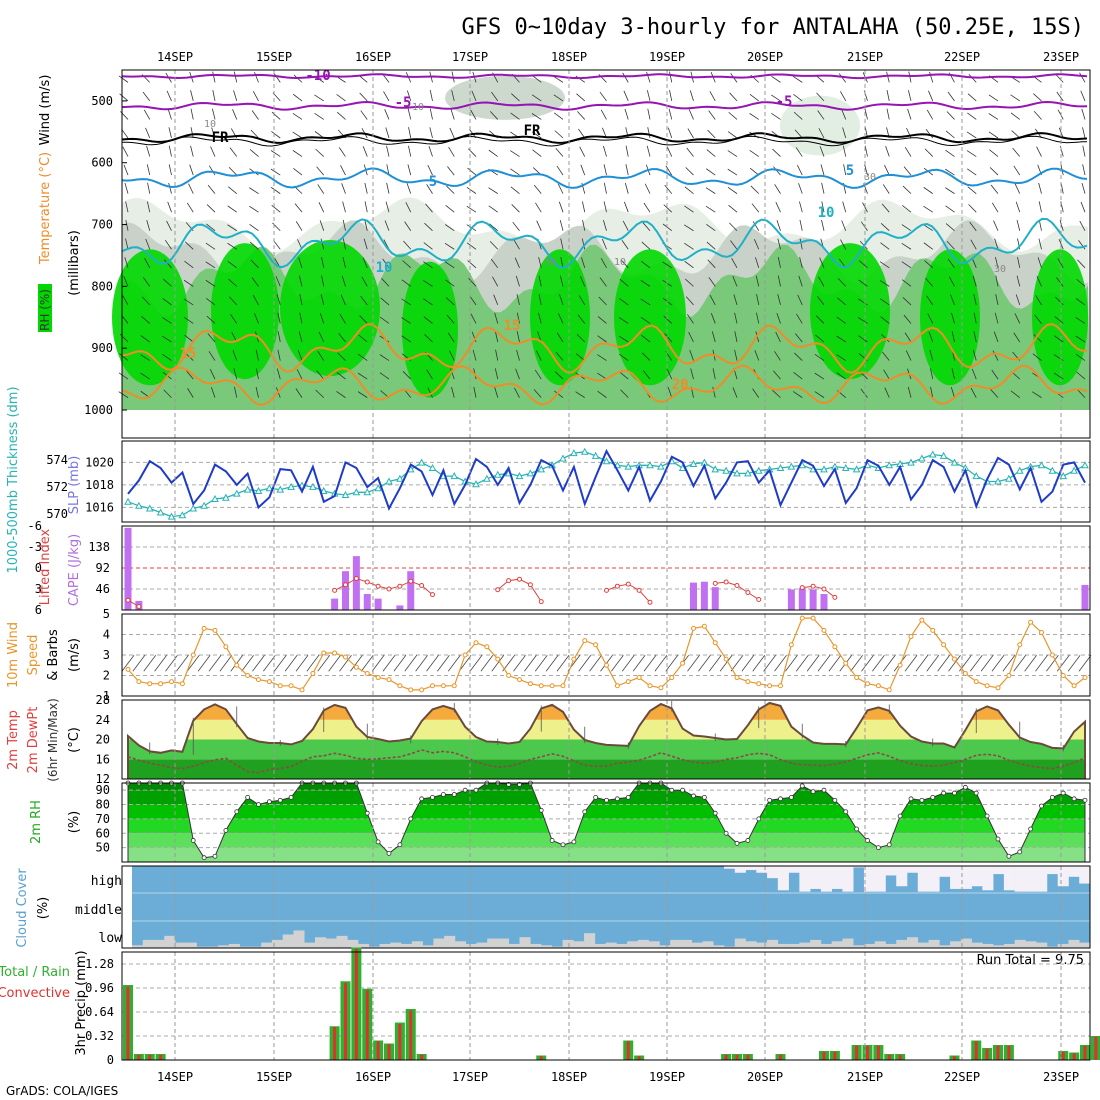 The image size is (1100, 1100). I want to click on date-label-top: 21SEP, so click(865, 57).